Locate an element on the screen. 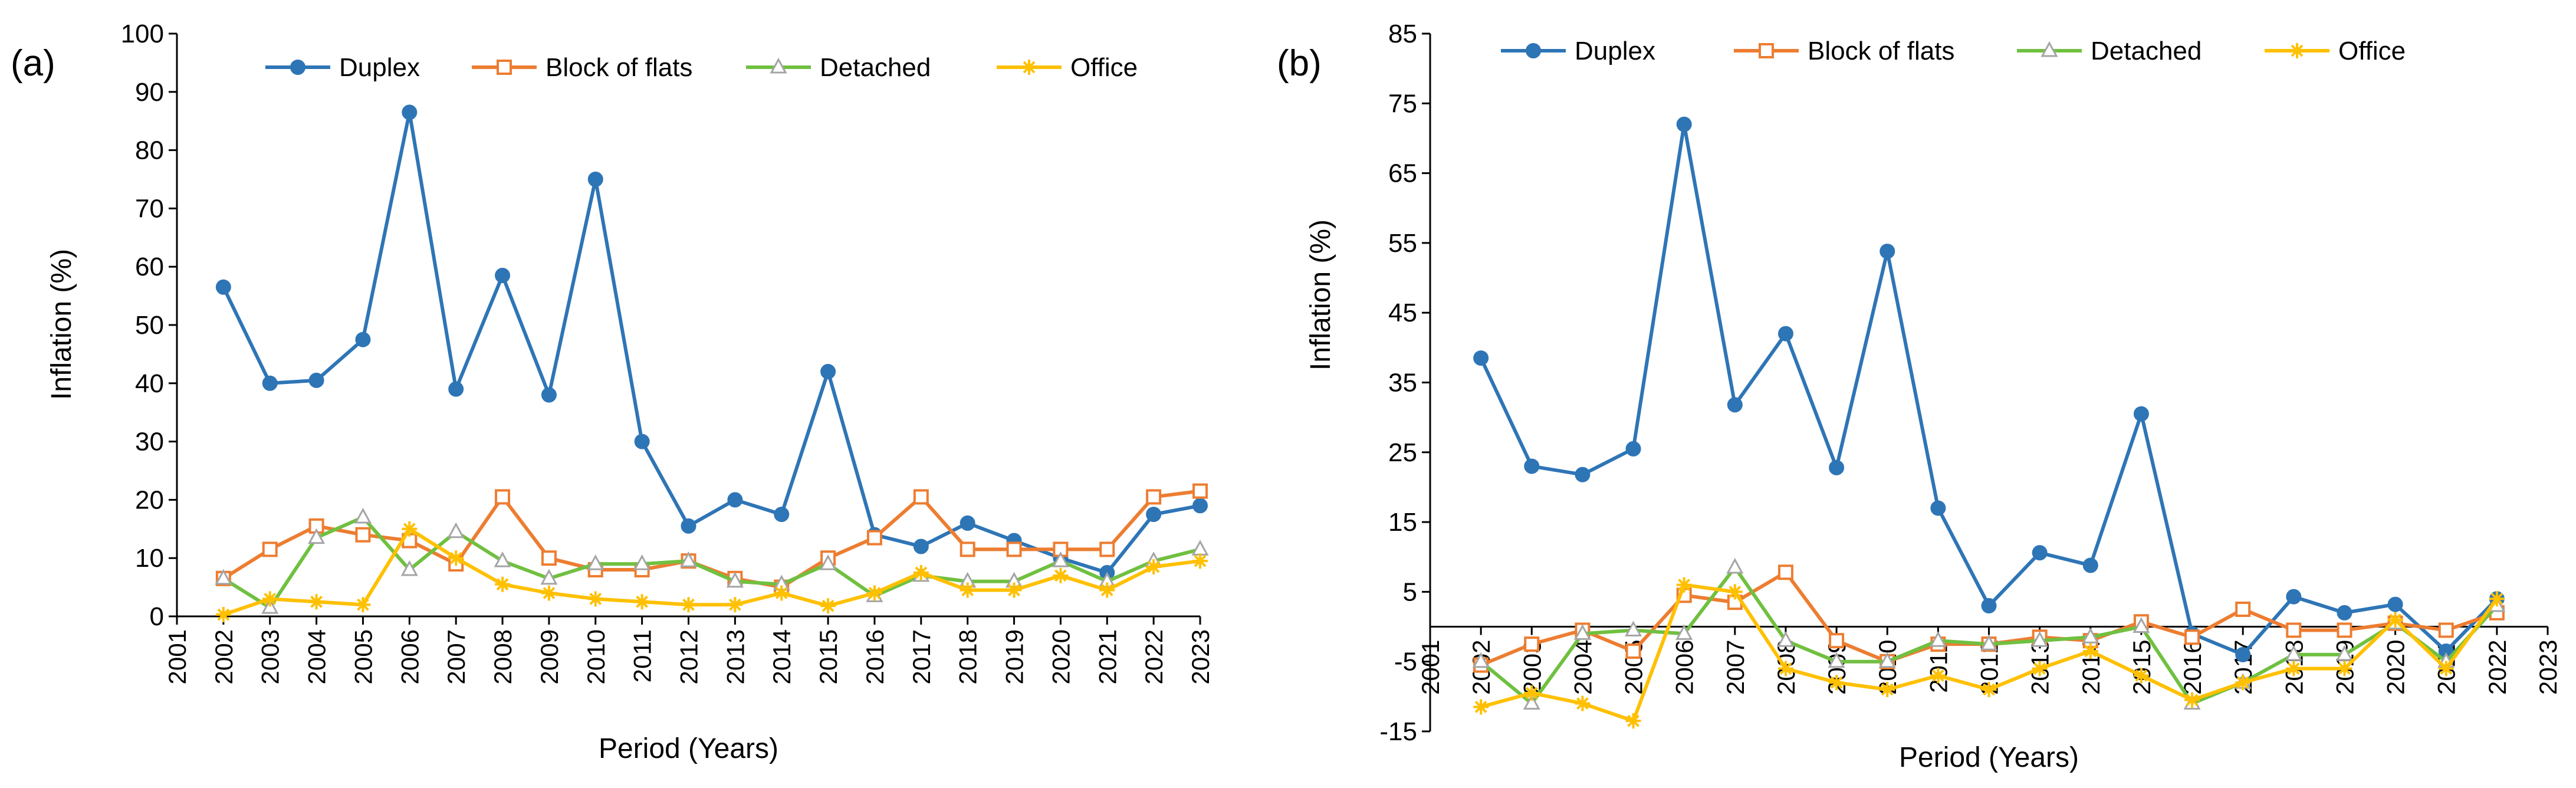  y-tick-label: 20 is located at coordinates (149, 500).